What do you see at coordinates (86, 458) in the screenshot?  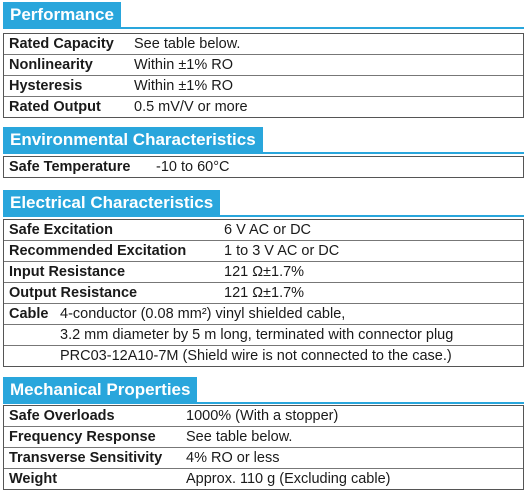 I see `transverse-sensitivity-label: Transverse Sensitivity` at bounding box center [86, 458].